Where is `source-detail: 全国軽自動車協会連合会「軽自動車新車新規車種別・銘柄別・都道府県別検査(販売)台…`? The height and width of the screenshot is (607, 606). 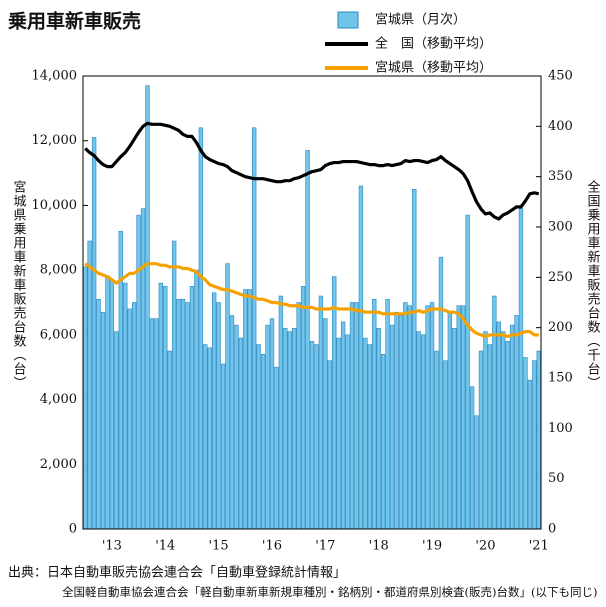 source-detail: 全国軽自動車協会連合会「軽自動車新車新規車種別・銘柄別・都道府県別検査(販売)台… is located at coordinates (329, 592).